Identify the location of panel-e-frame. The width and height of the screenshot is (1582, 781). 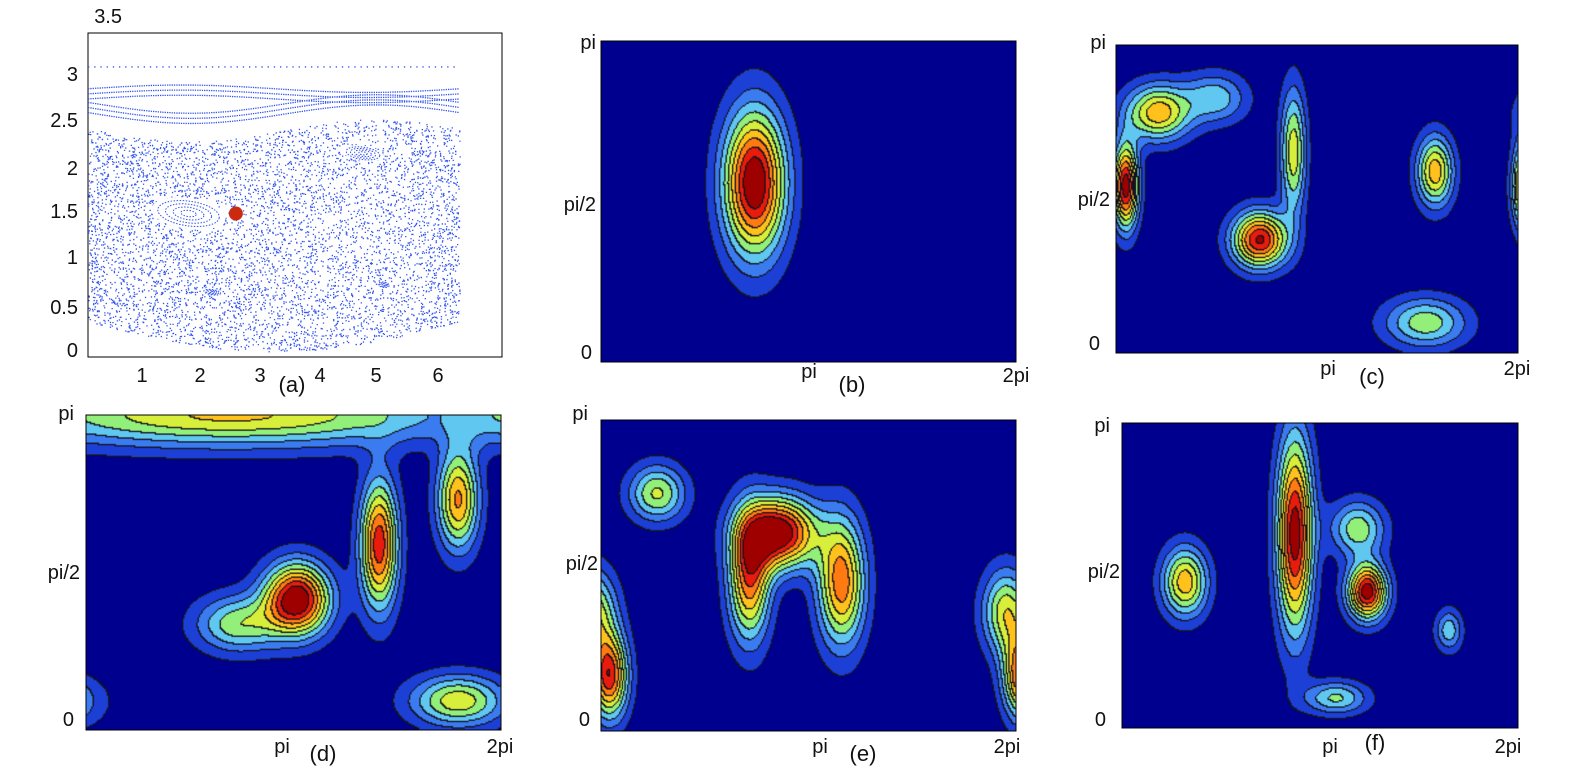
(808, 575).